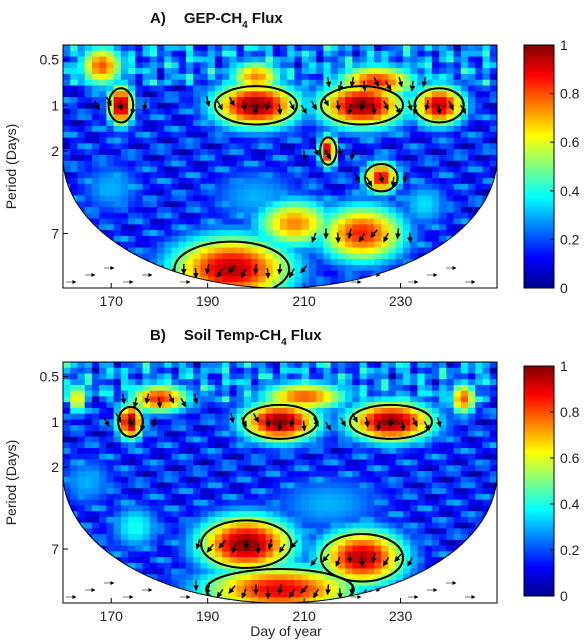 The height and width of the screenshot is (641, 587). Describe the element at coordinates (284, 342) in the screenshot. I see `title-subscript: 4` at that location.